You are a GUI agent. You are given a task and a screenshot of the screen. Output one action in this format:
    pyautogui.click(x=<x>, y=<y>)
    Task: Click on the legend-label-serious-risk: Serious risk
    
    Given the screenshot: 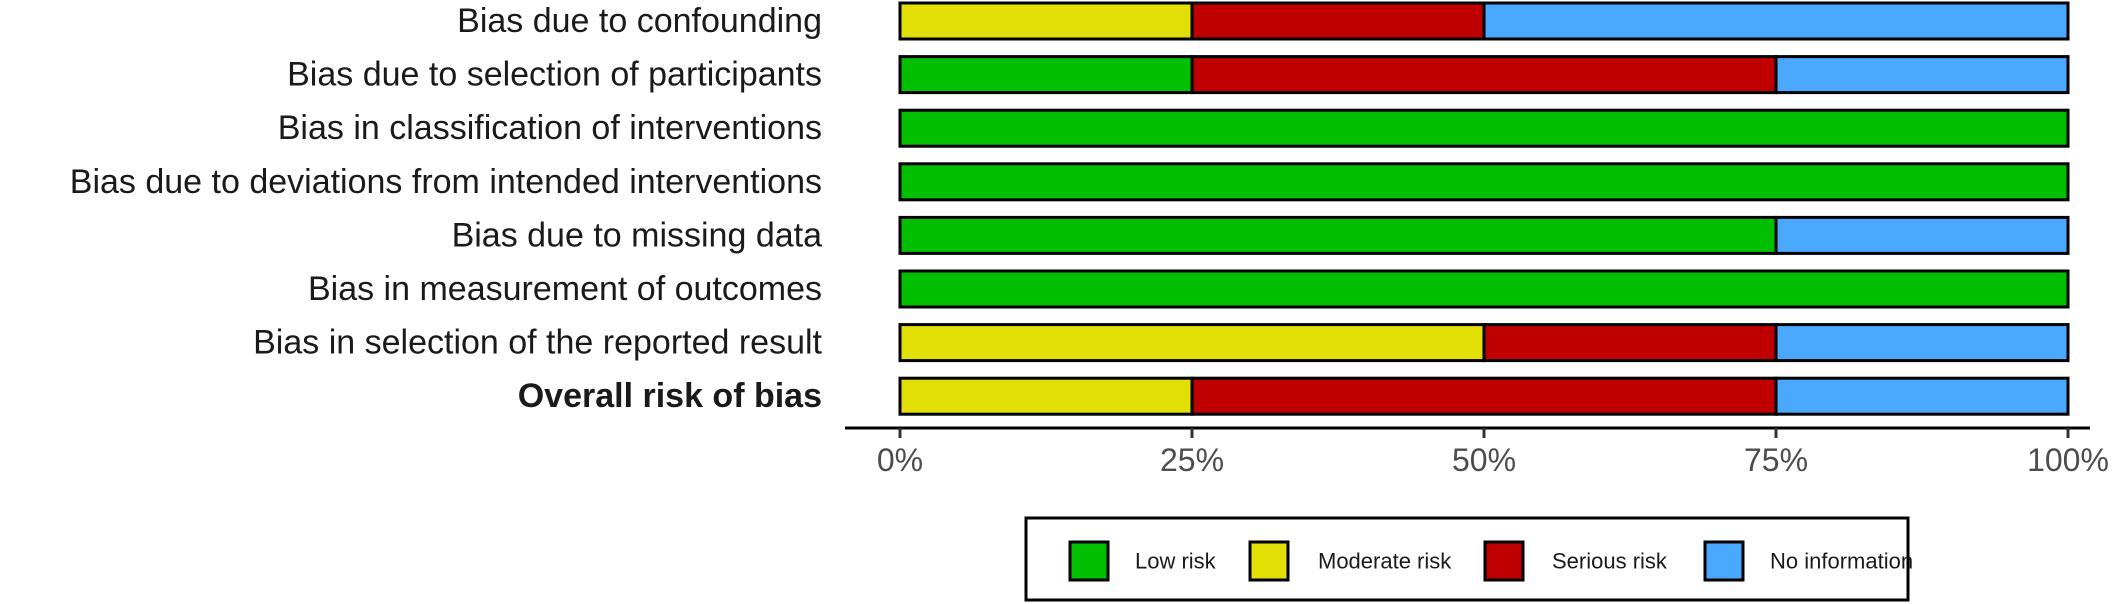 What is the action you would take?
    pyautogui.click(x=1610, y=561)
    